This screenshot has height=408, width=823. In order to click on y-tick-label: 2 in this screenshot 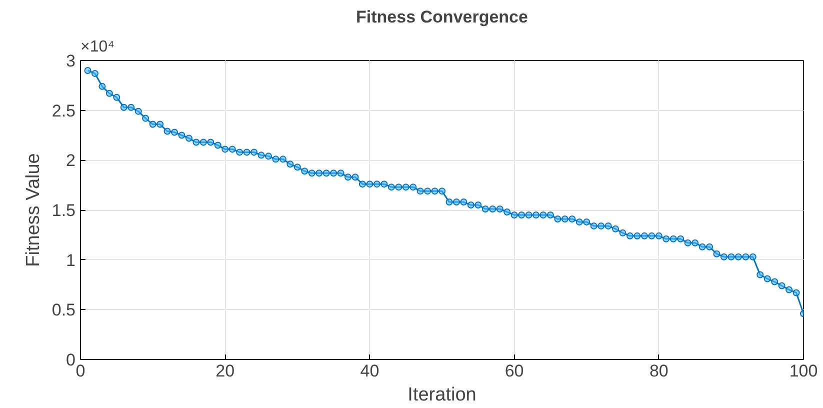, I will do `click(71, 160)`.